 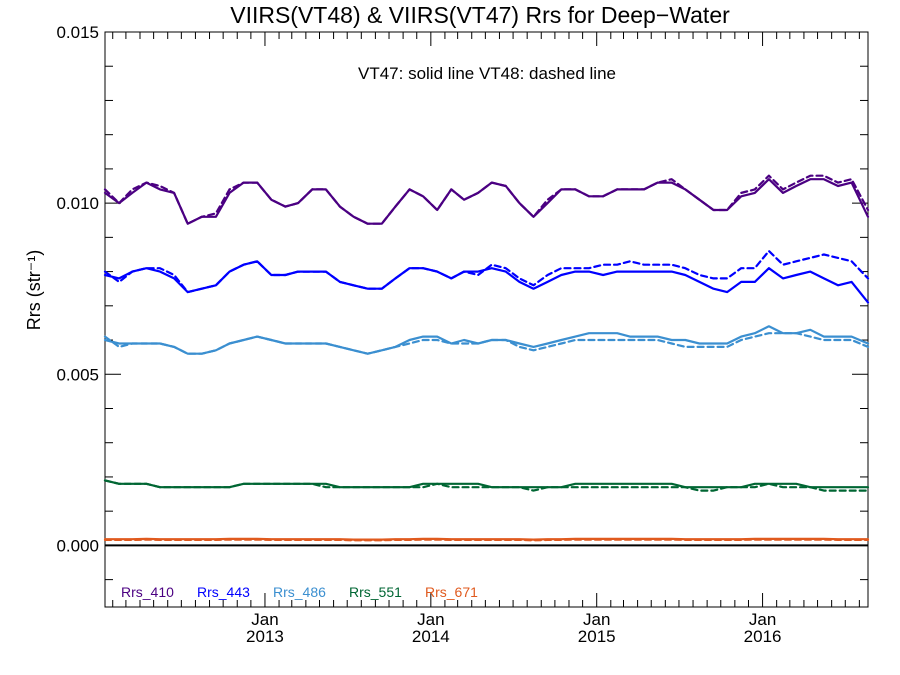 I want to click on legend-entry-rrs-443: Rrs_443, so click(x=223, y=592).